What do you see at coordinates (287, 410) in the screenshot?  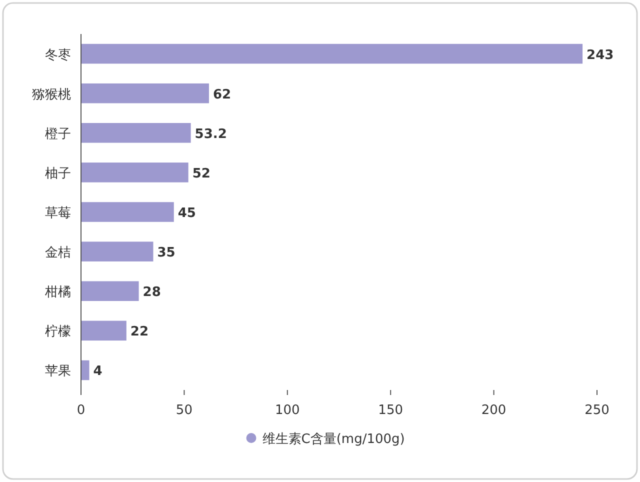 I see `x-tick-label: 100` at bounding box center [287, 410].